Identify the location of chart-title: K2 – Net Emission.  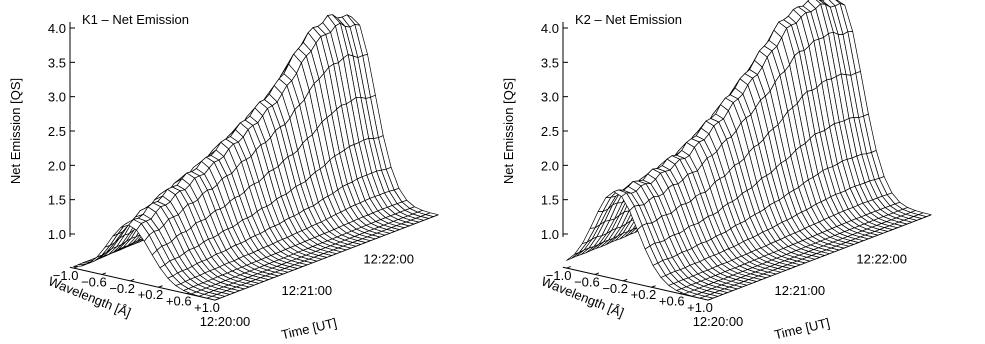
(628, 19).